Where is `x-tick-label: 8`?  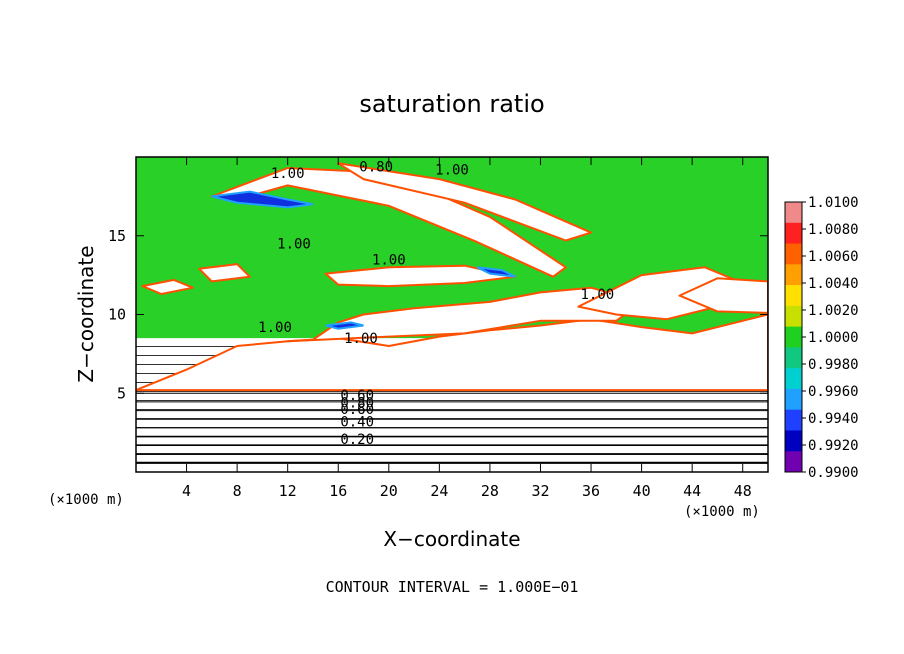
x-tick-label: 8 is located at coordinates (237, 491).